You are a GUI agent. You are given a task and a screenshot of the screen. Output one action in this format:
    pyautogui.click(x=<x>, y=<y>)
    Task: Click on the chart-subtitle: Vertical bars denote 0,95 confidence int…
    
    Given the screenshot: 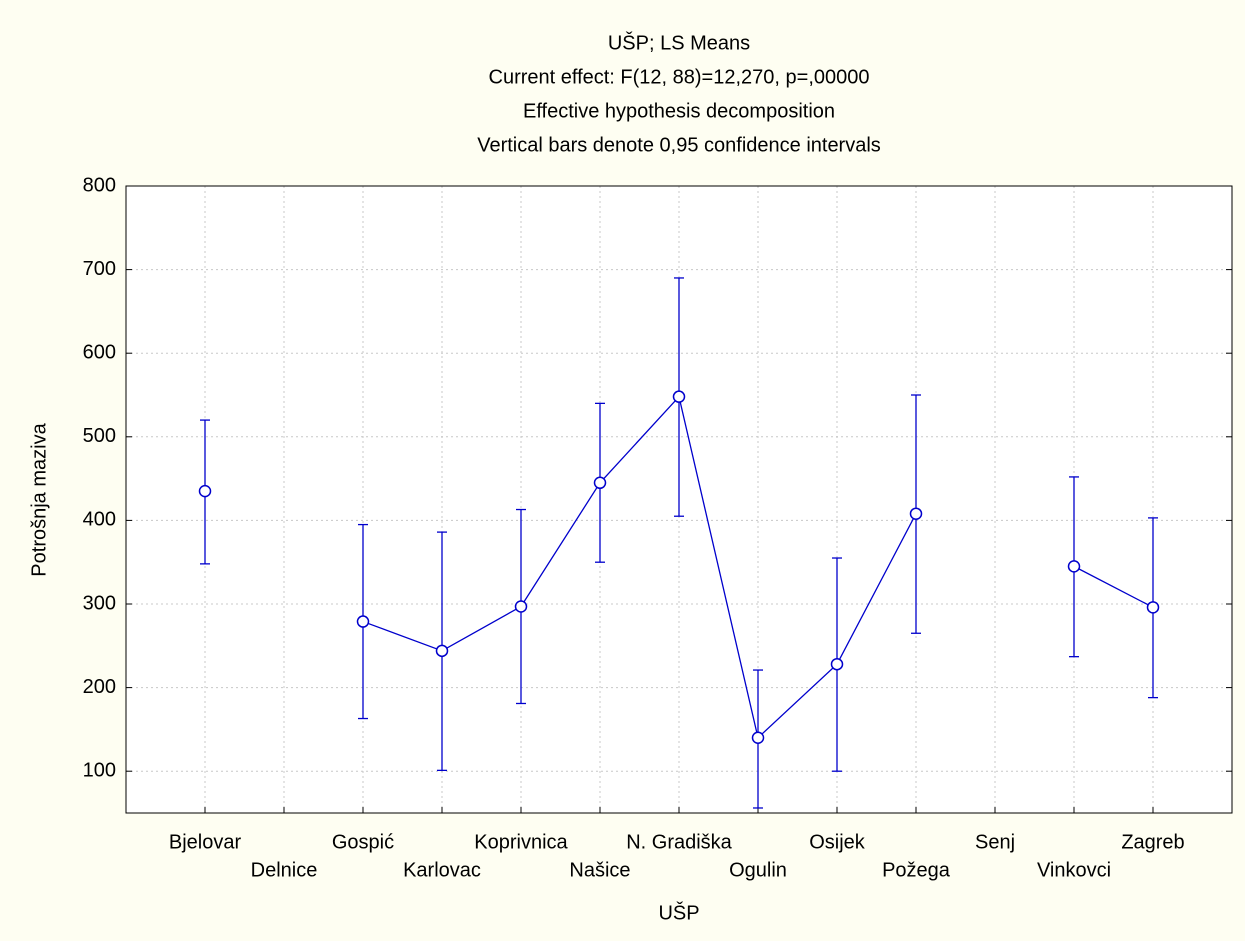 What is the action you would take?
    pyautogui.click(x=679, y=145)
    